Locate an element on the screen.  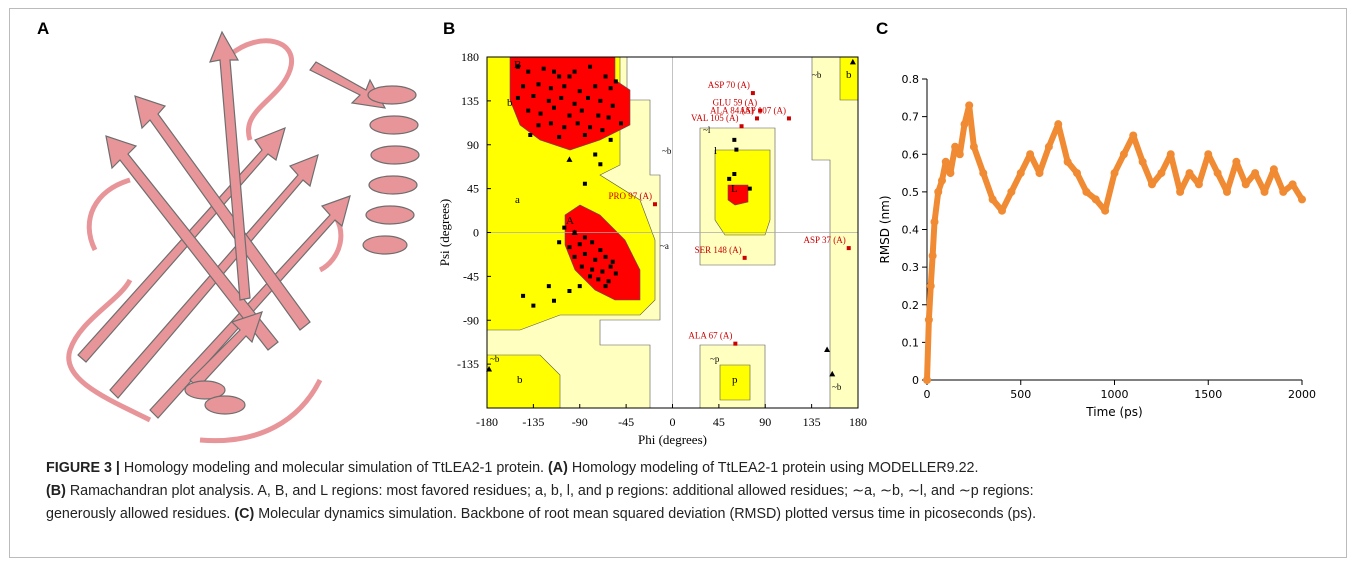
x-tick-label: -45 is located at coordinates (626, 422).